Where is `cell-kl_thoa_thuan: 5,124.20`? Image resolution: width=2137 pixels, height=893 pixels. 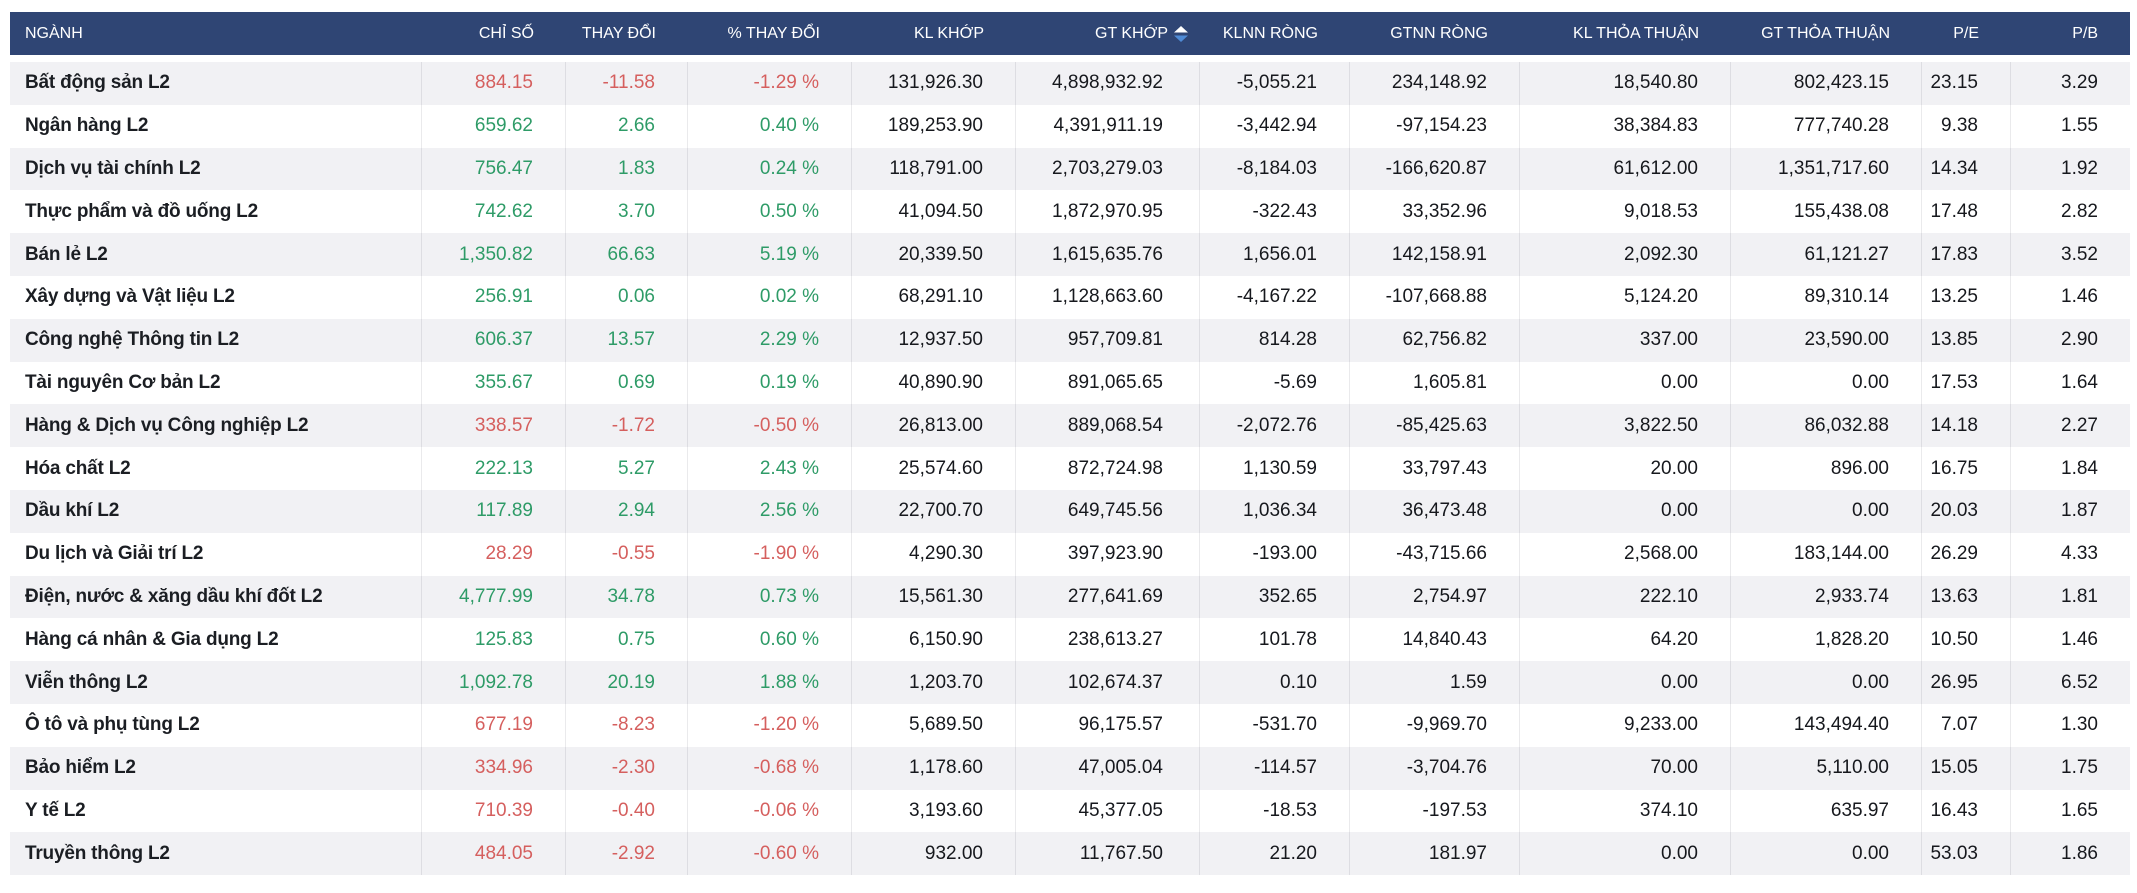
cell-kl_thoa_thuan: 5,124.20 is located at coordinates (1625, 297).